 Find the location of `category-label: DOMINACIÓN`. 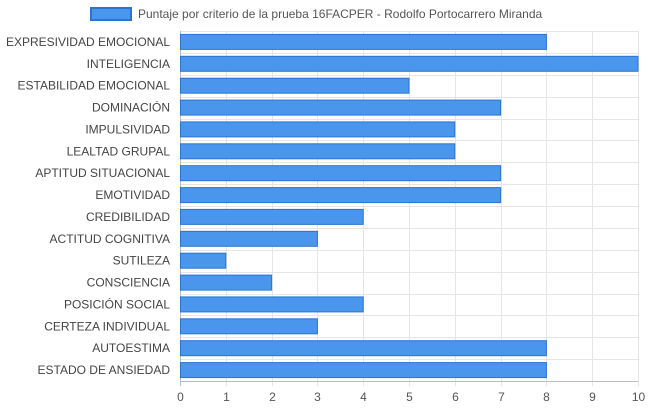

category-label: DOMINACIÓN is located at coordinates (131, 107).